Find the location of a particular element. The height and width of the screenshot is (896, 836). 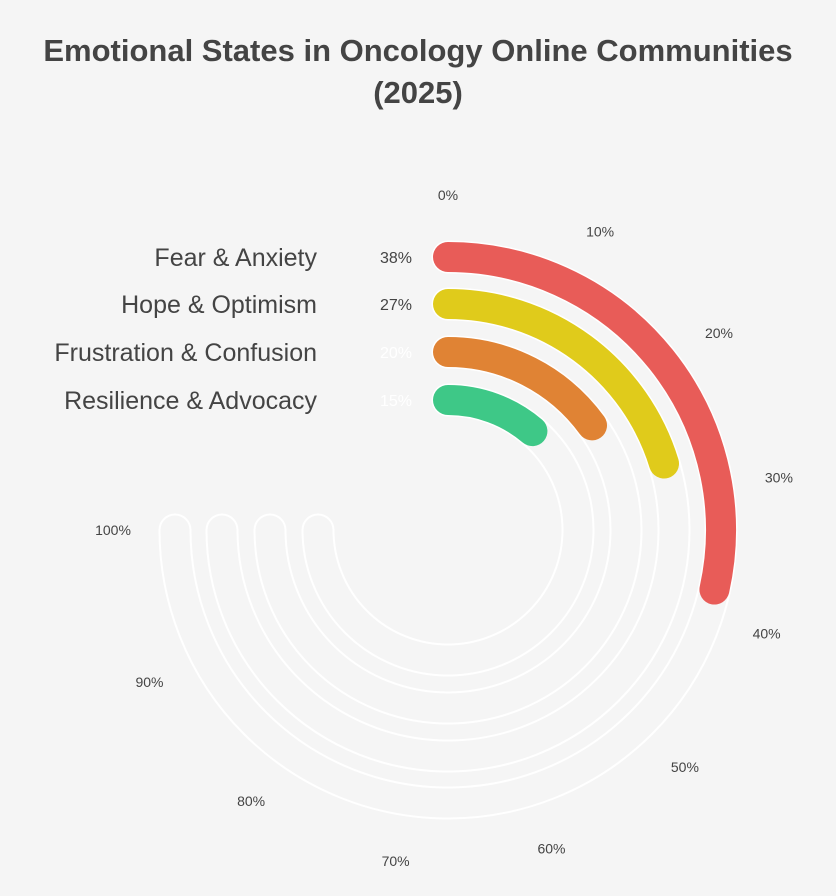

tick-label: 40% is located at coordinates (767, 634).